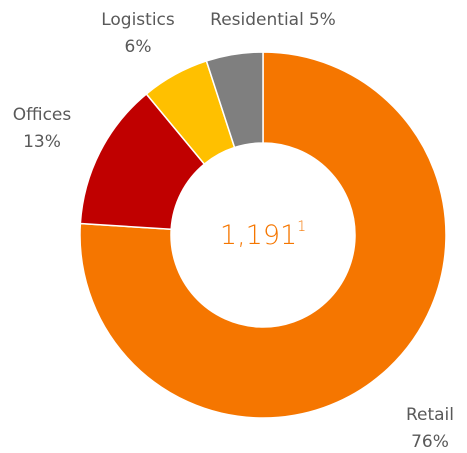 The image size is (467, 453). I want to click on value-label: 13%, so click(42, 142).